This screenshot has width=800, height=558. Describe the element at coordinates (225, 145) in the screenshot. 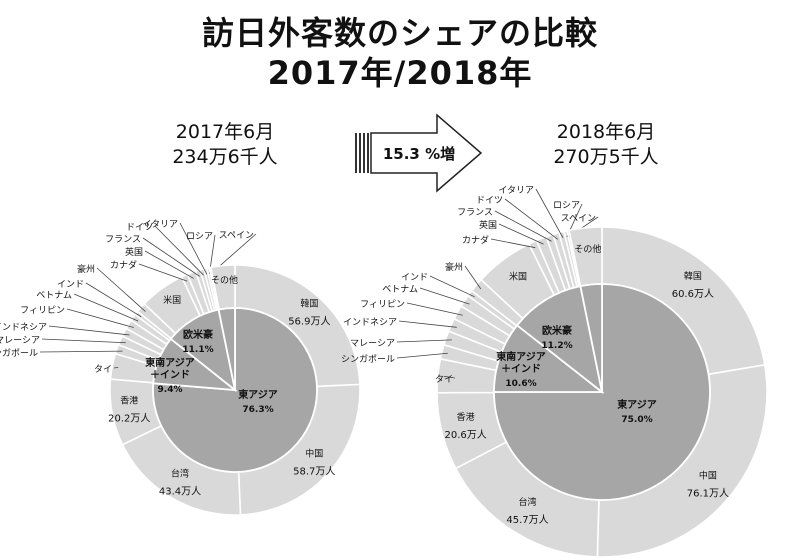

I see `left-period: 2017年6月 234万6千人` at that location.